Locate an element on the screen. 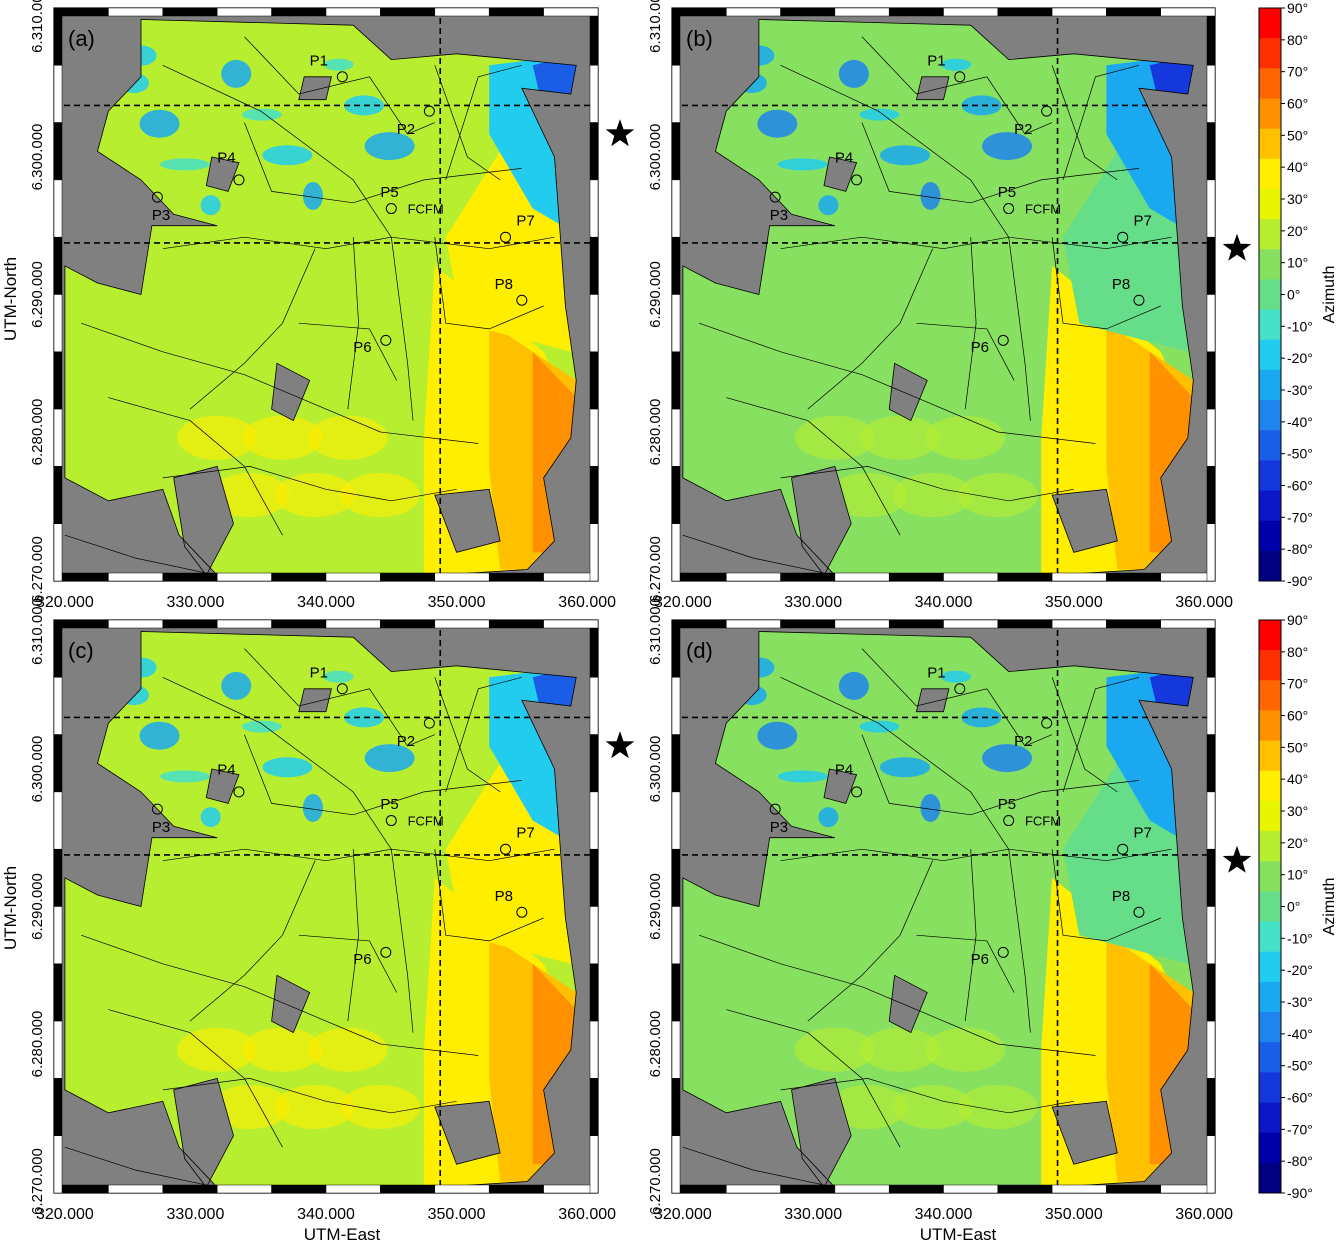 The width and height of the screenshot is (1343, 1244). y-tick-label: 6.300.000 is located at coordinates (655, 157).